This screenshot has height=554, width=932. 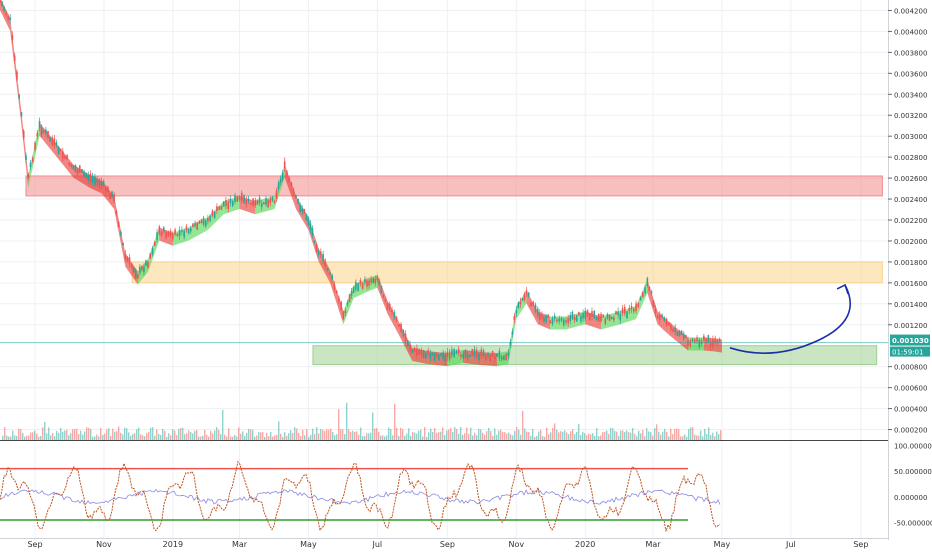 What do you see at coordinates (653, 544) in the screenshot?
I see `time-tick-label: Mar` at bounding box center [653, 544].